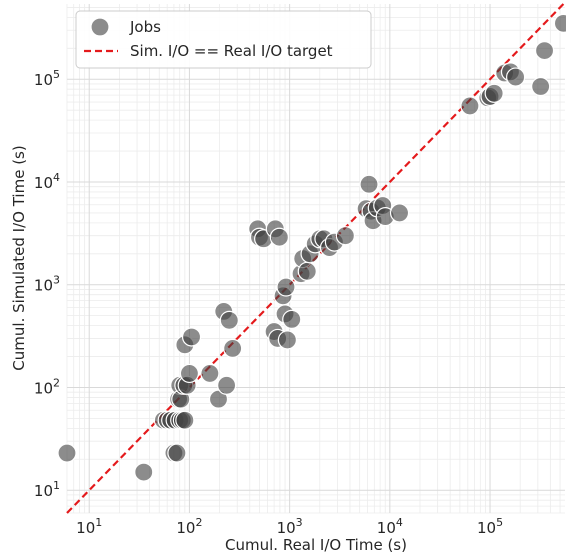 The image size is (566, 554). I want to click on x-tick-label: 10³, so click(290, 526).